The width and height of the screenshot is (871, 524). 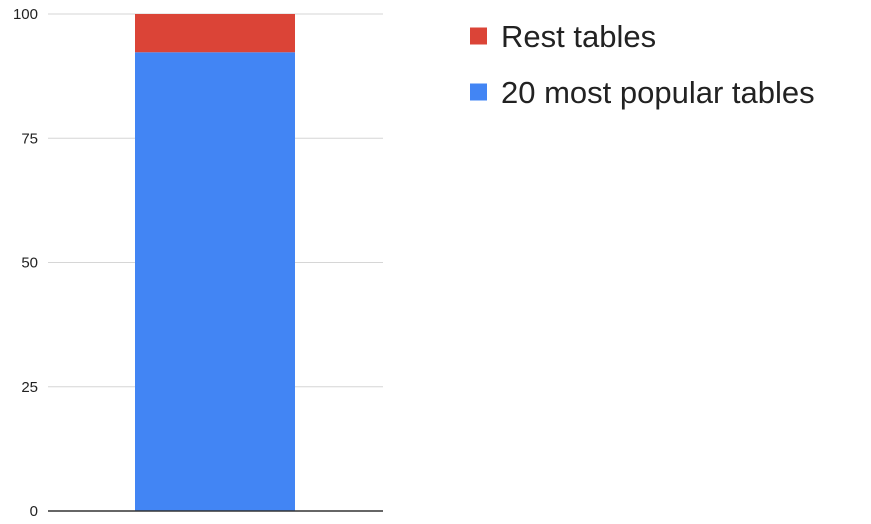 I want to click on bar-segment-rest-tables, so click(x=215, y=33).